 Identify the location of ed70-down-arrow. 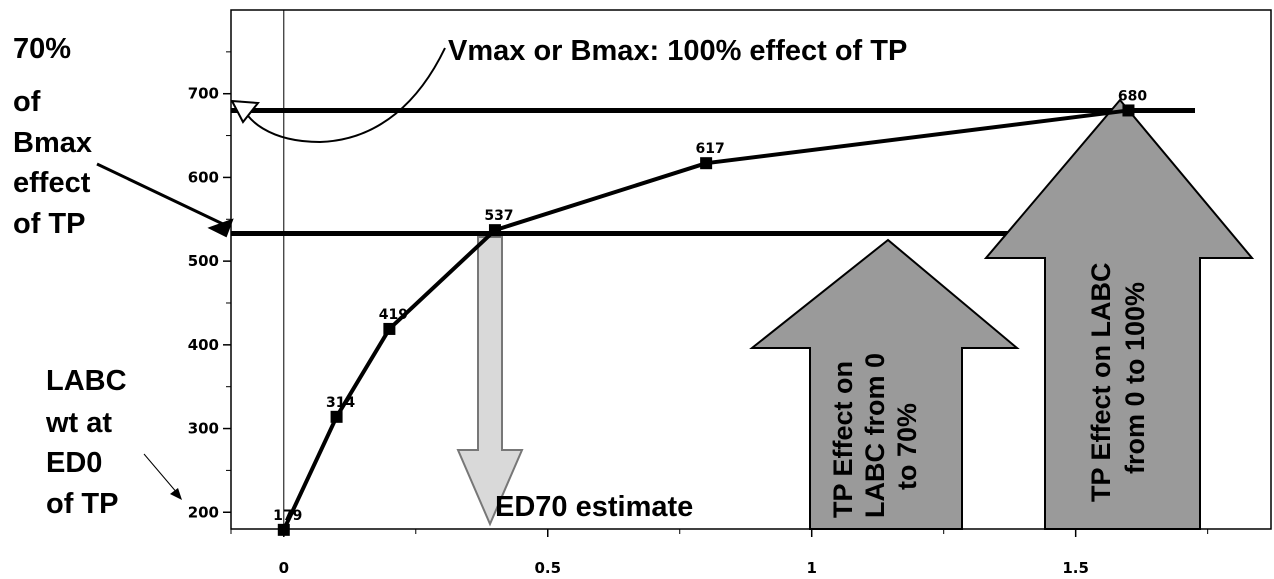
(490, 381).